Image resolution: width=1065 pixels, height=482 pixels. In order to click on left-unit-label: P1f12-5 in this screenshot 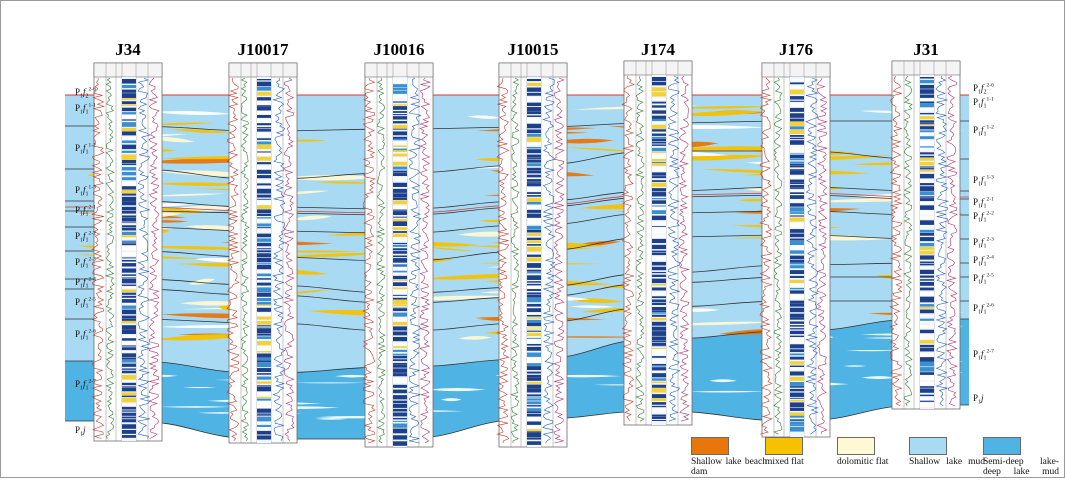, I will do `click(85, 303)`.